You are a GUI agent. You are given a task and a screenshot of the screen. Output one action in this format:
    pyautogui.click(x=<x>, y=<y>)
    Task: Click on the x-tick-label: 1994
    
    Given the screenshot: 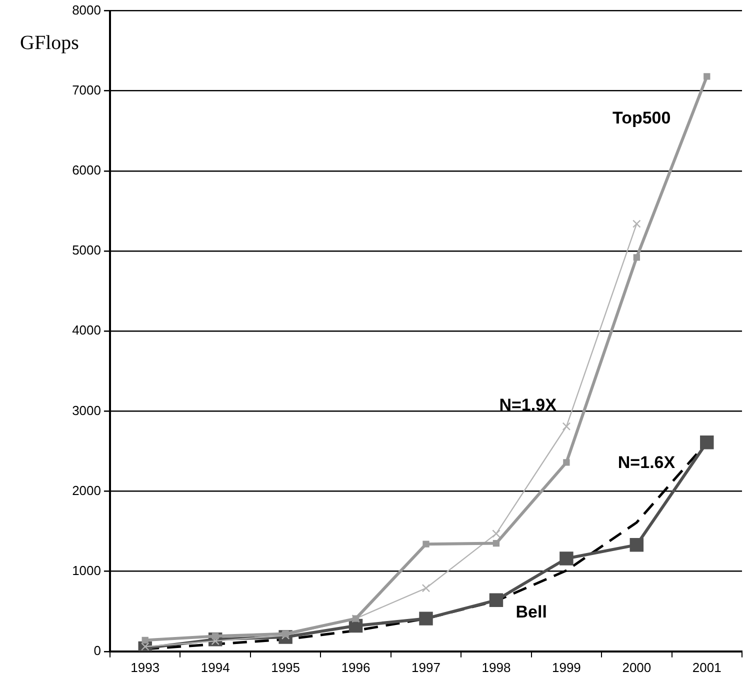 What is the action you would take?
    pyautogui.click(x=215, y=667)
    